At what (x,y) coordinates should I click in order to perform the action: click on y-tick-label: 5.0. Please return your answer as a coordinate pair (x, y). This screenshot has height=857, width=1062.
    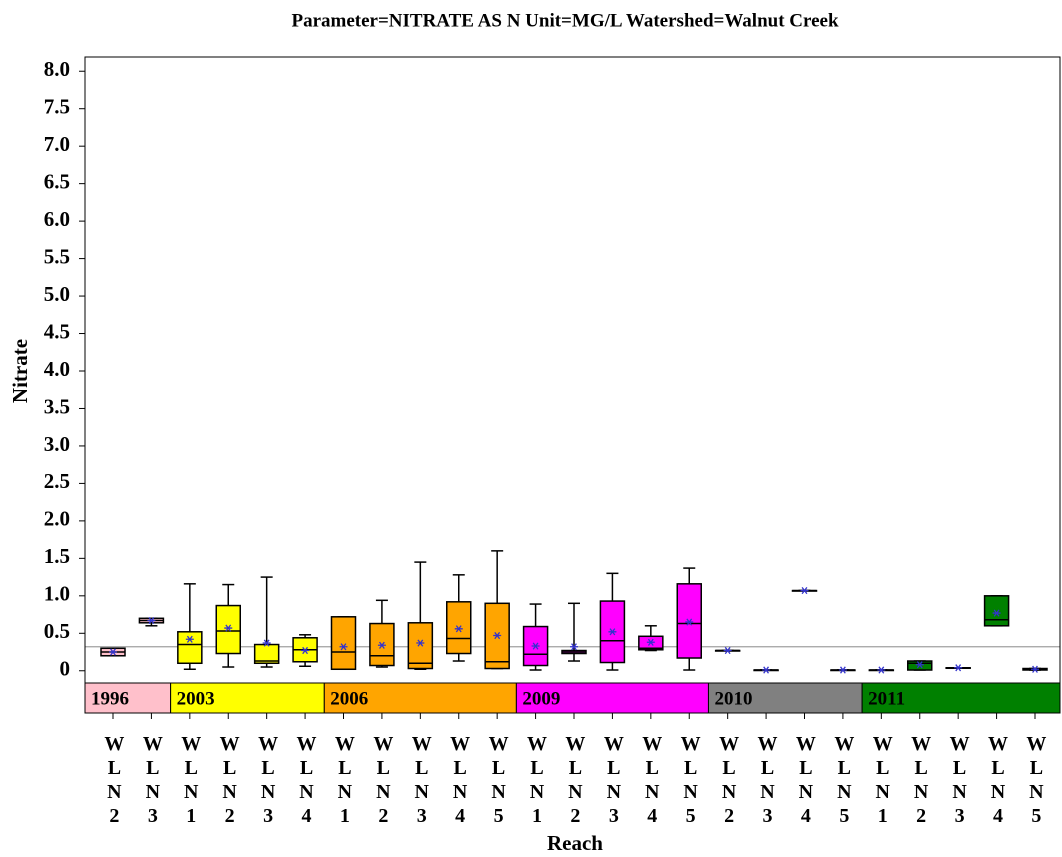
    Looking at the image, I should click on (57, 294).